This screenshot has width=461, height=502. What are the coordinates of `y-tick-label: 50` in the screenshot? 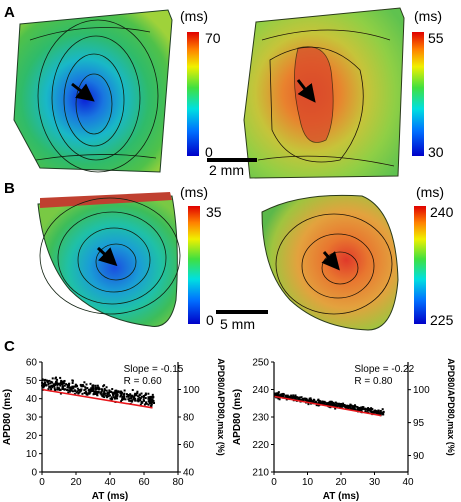 It's located at (32, 381).